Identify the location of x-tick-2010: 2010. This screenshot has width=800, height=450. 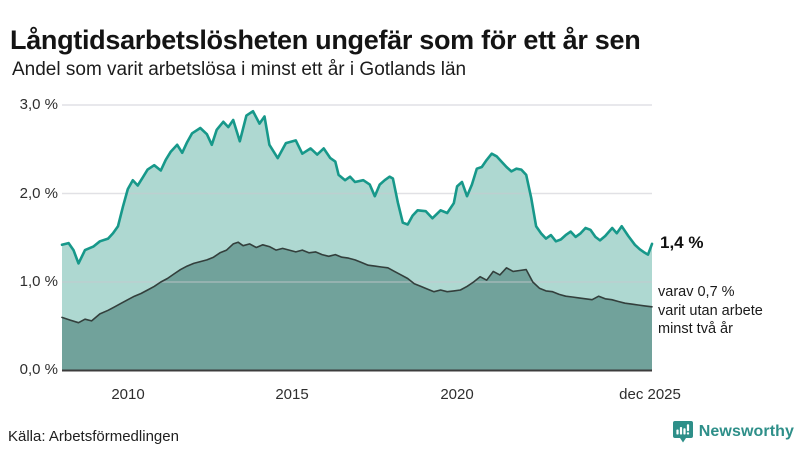
(128, 394).